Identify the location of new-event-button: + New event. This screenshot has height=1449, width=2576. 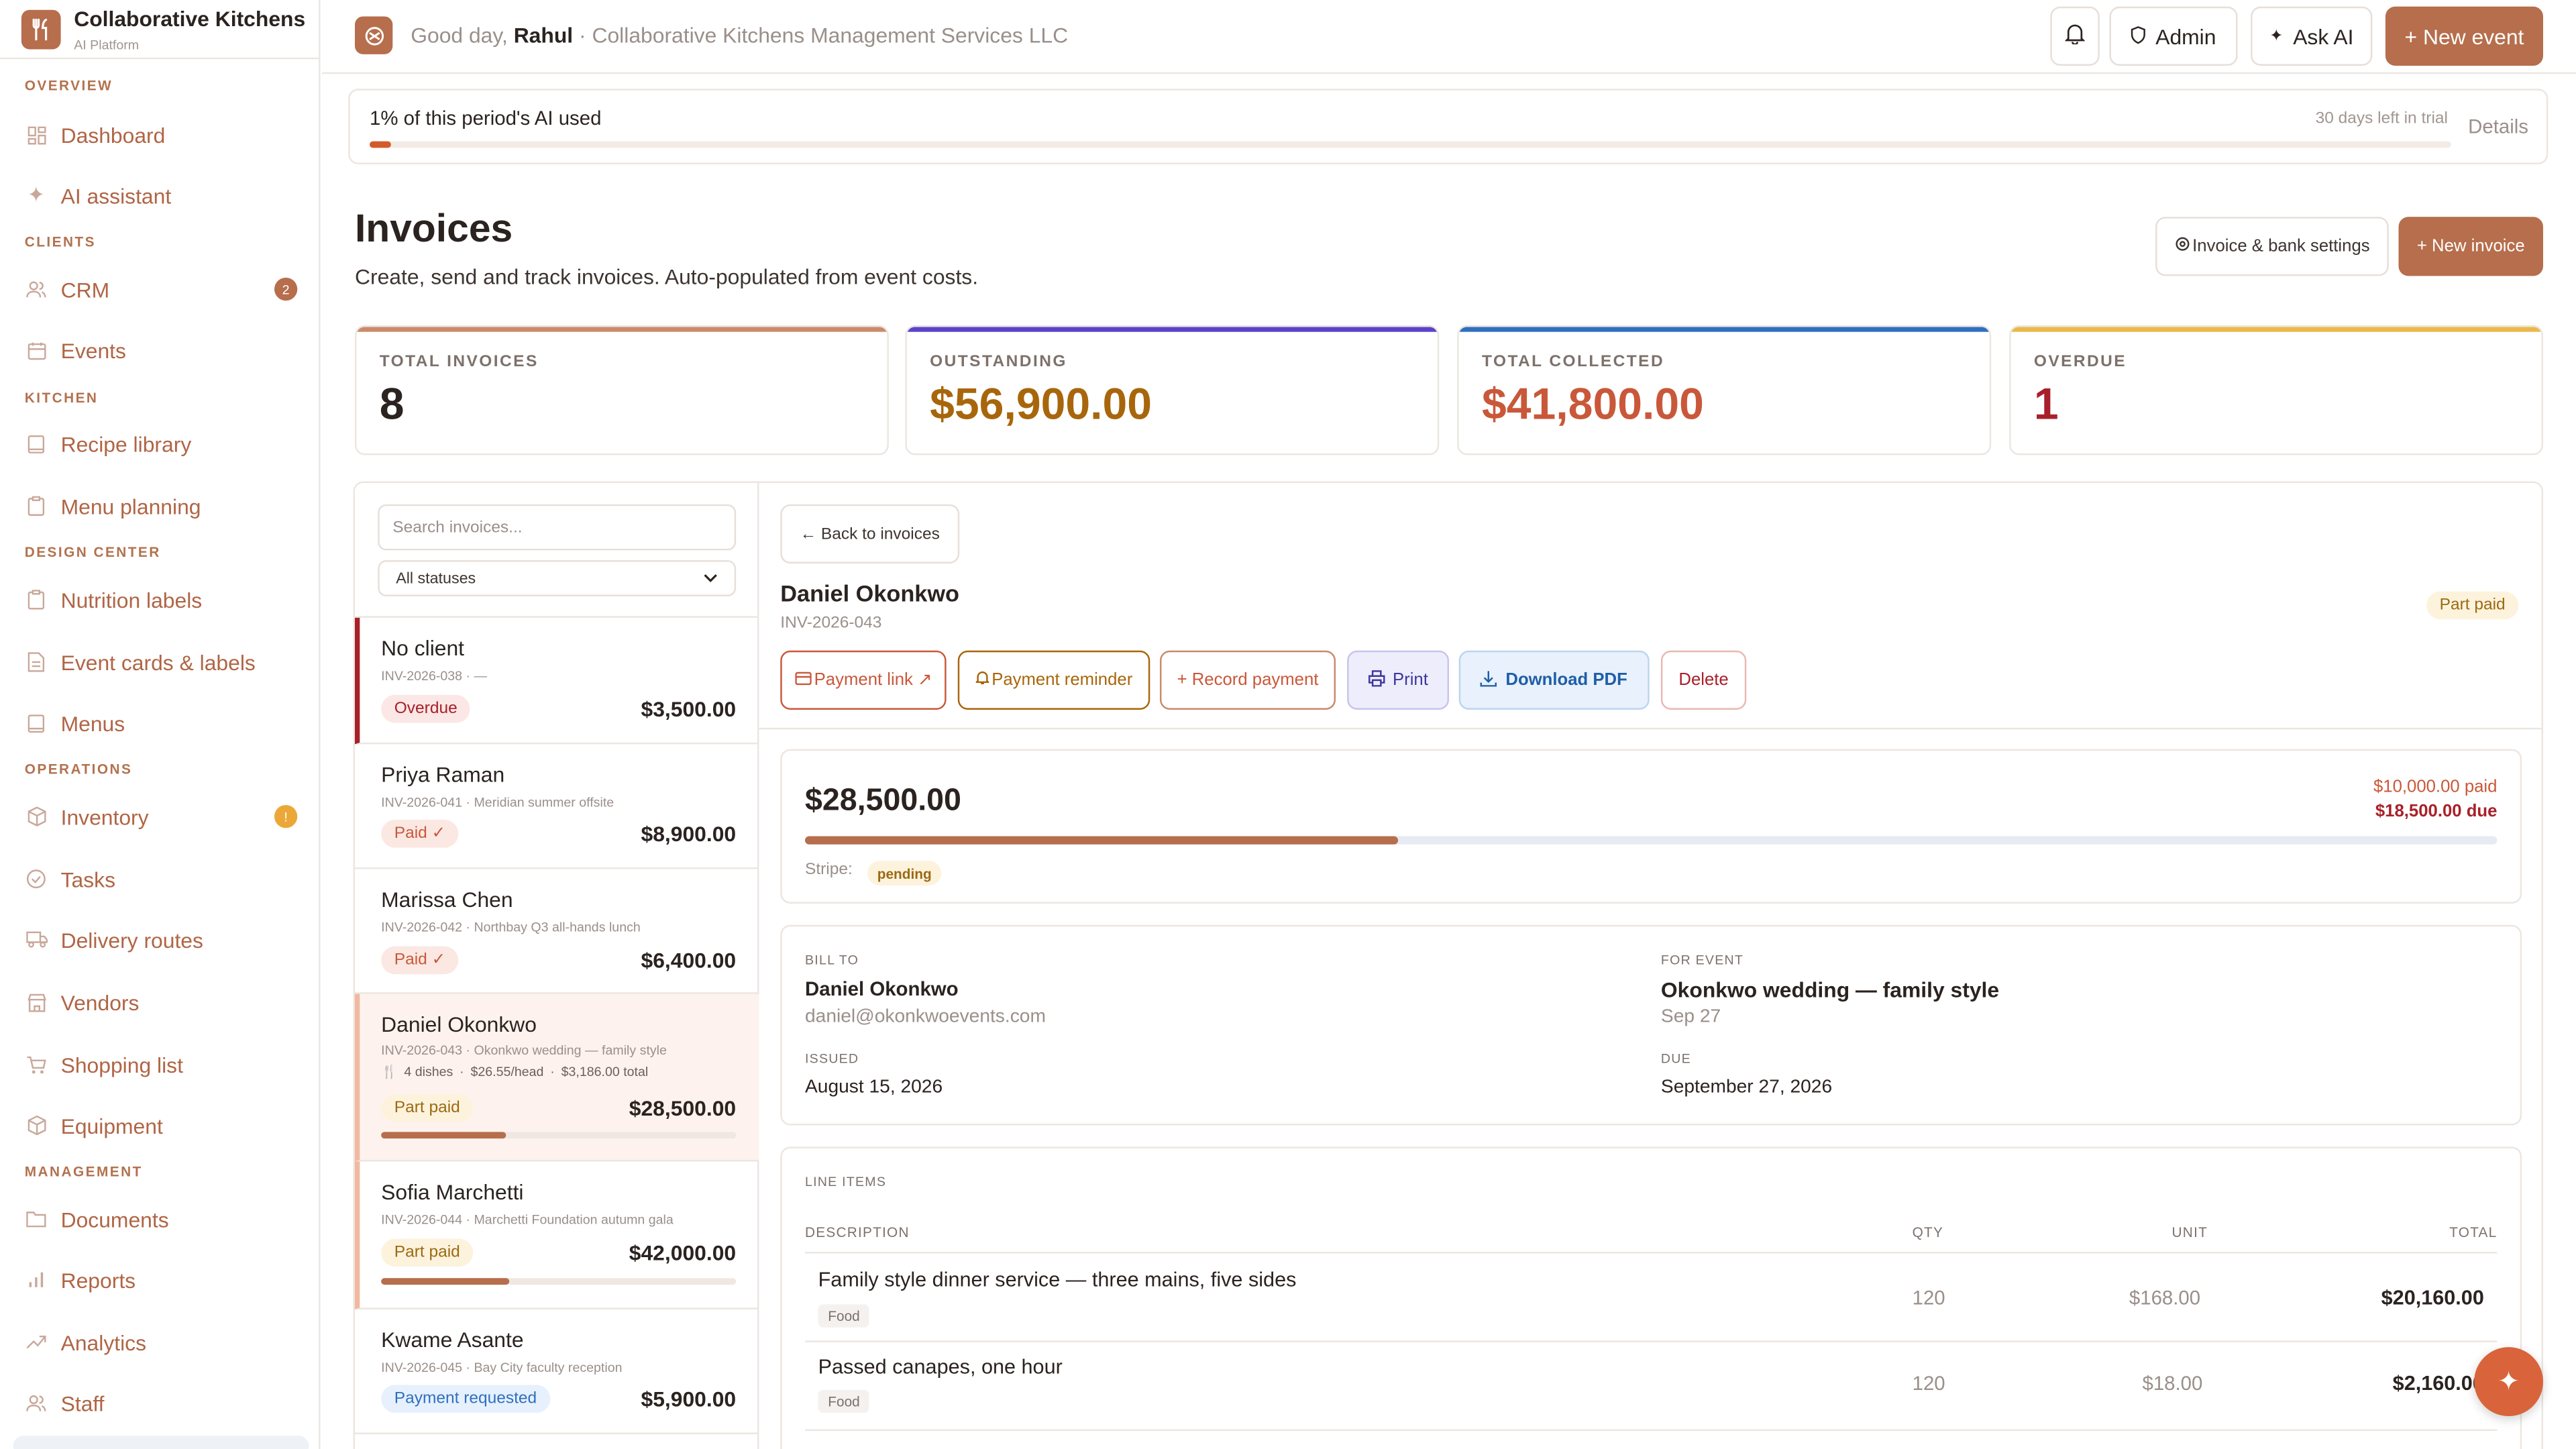
(2464, 36).